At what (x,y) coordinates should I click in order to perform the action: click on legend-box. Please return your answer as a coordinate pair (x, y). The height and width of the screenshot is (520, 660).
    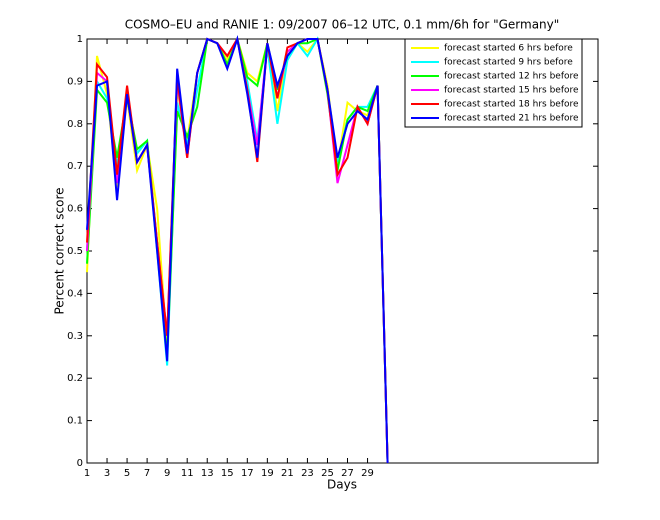
    Looking at the image, I should click on (493, 83).